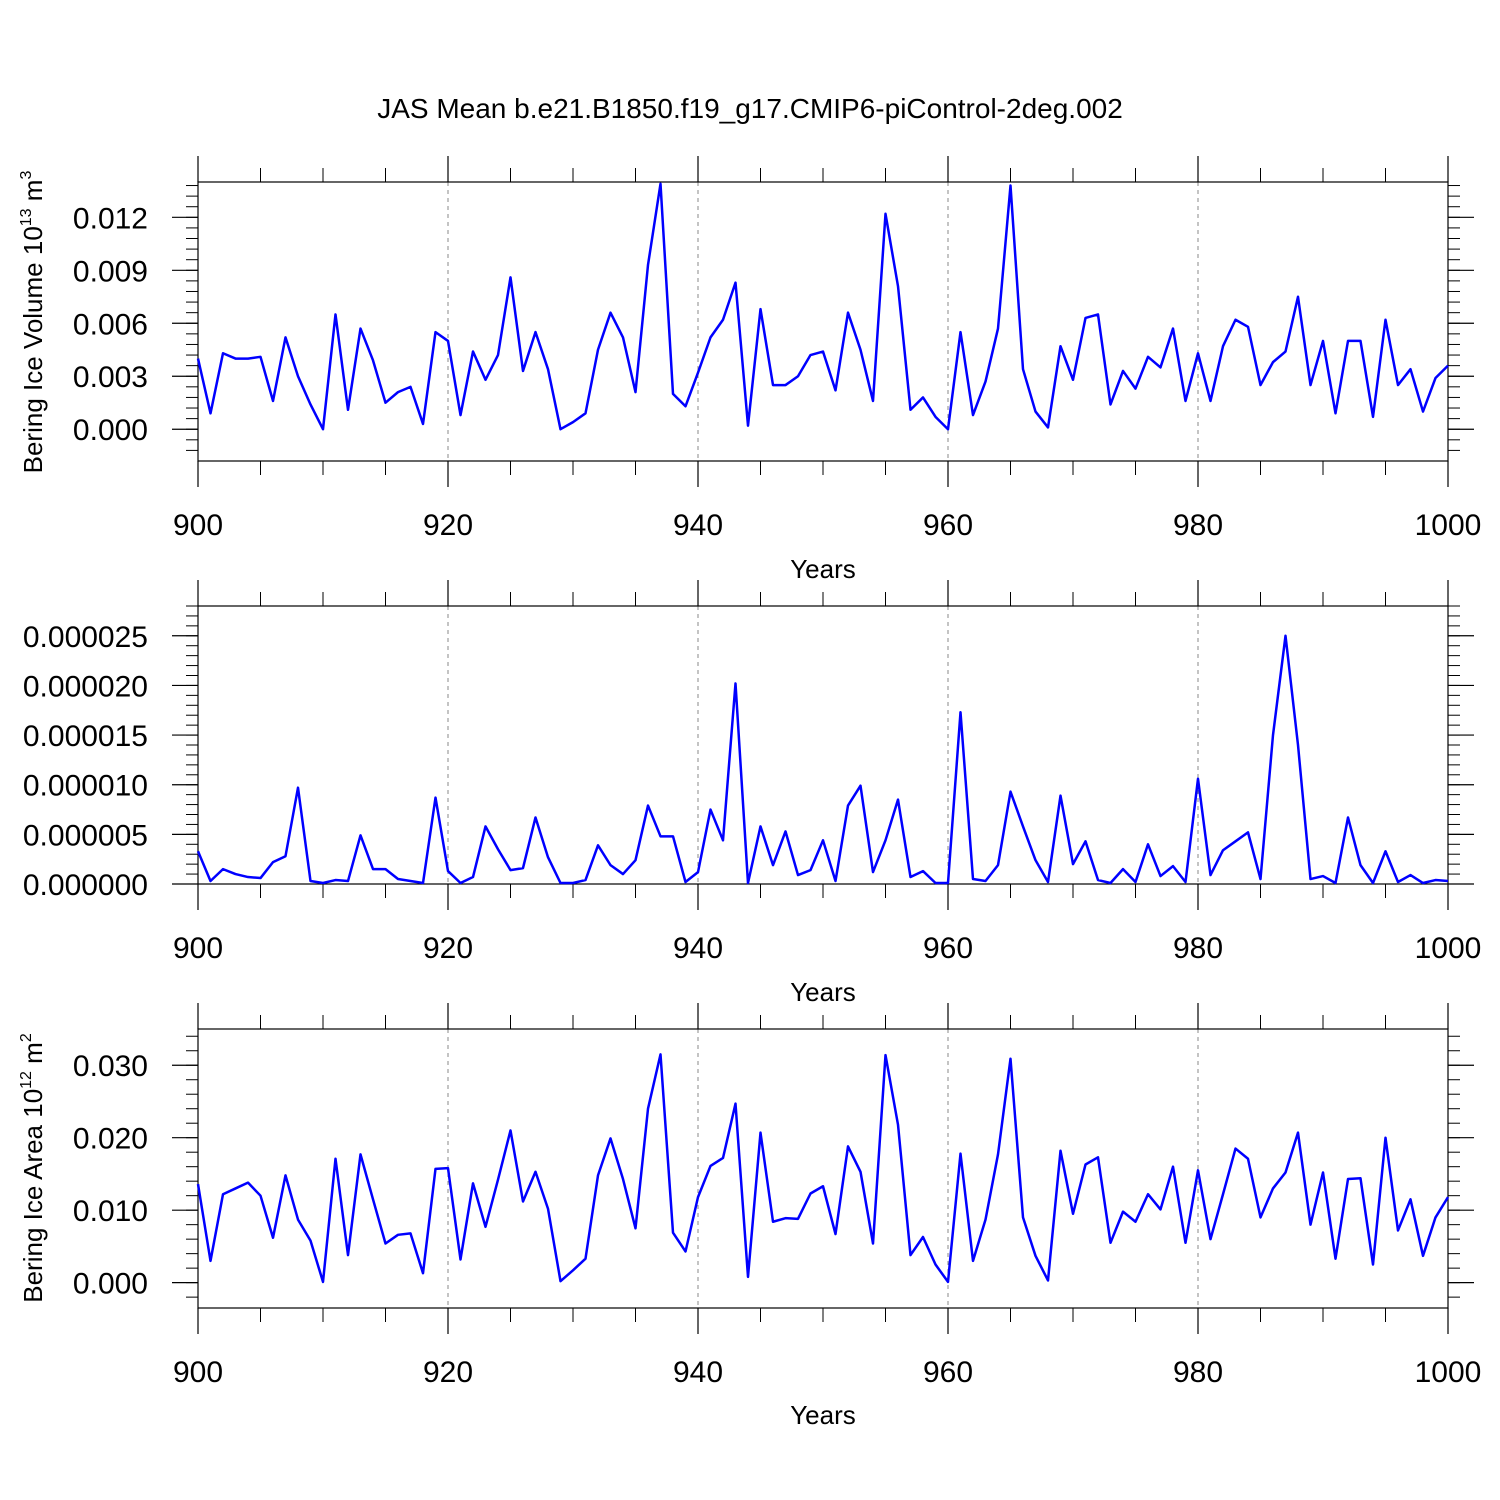 This screenshot has height=1500, width=1500. Describe the element at coordinates (110, 1066) in the screenshot. I see `y-tick-label: 0.030` at that location.